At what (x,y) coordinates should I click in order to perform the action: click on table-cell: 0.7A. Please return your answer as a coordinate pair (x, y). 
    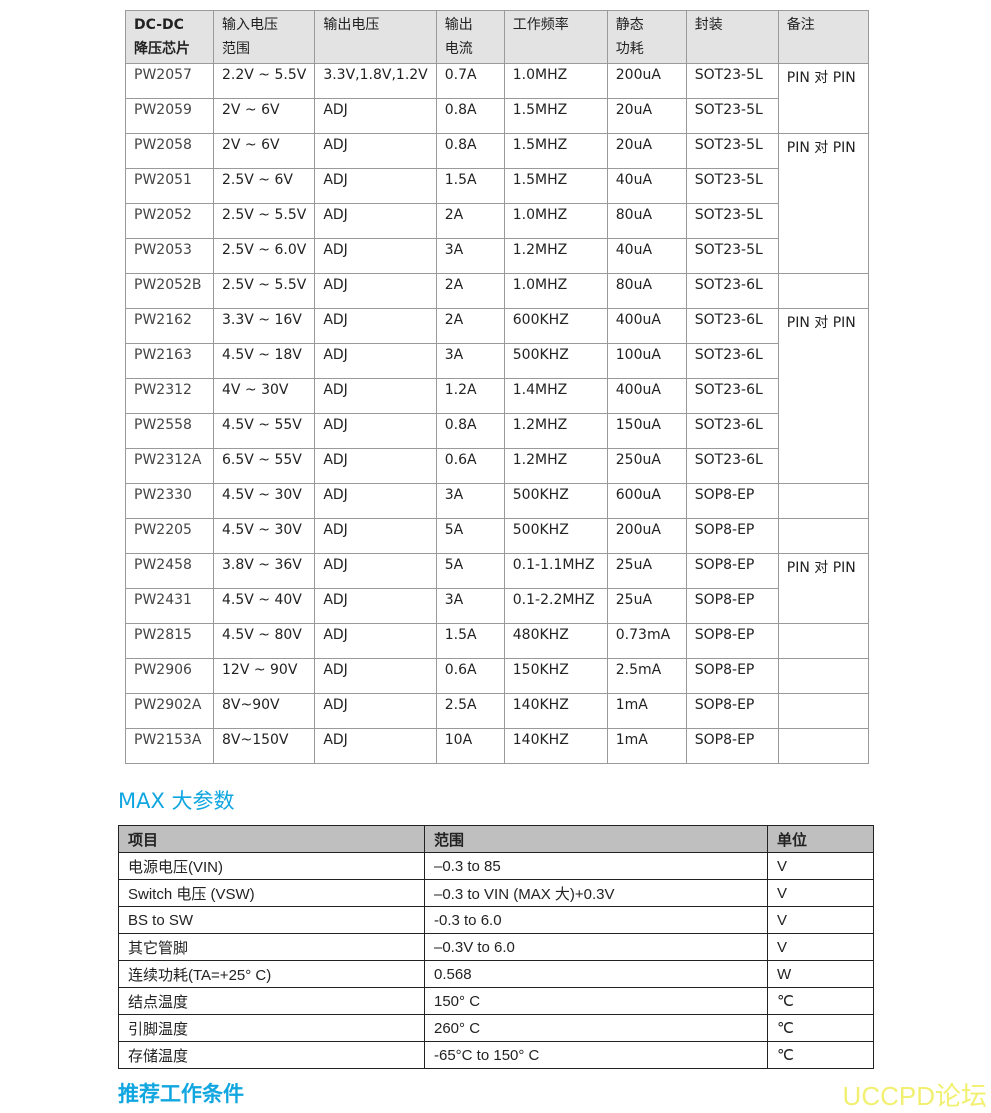
    Looking at the image, I should click on (470, 81).